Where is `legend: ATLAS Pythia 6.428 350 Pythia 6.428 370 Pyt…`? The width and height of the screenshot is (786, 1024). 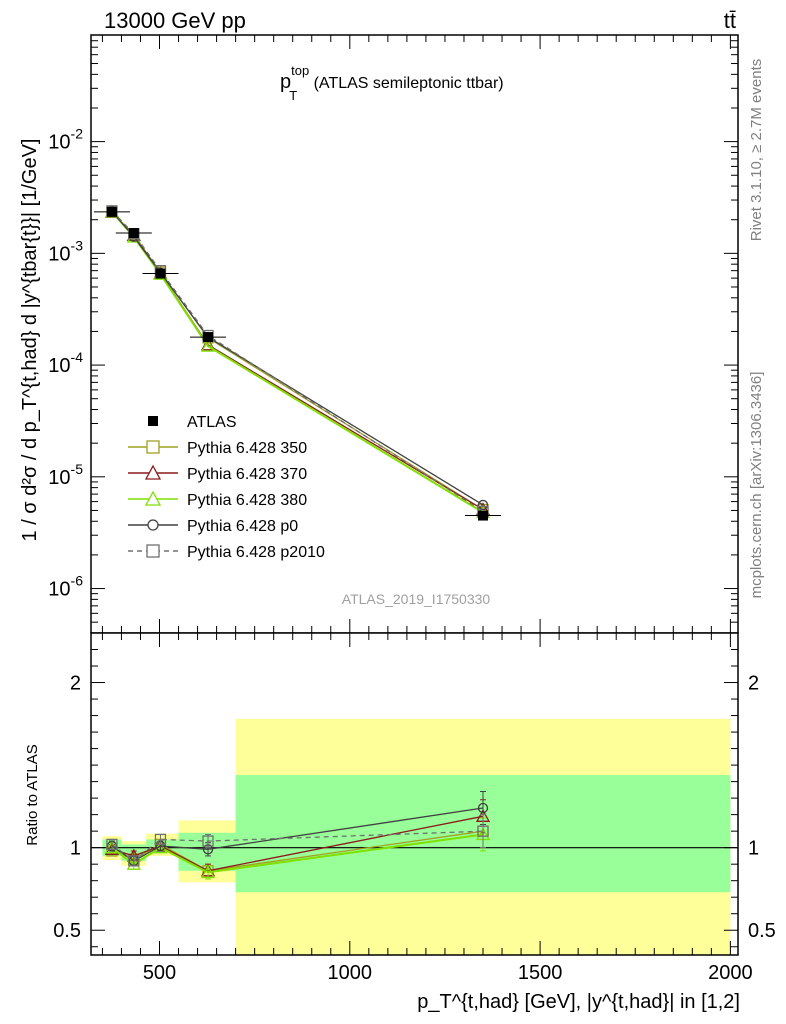 legend: ATLAS Pythia 6.428 350 Pythia 6.428 370 Pyt… is located at coordinates (226, 487).